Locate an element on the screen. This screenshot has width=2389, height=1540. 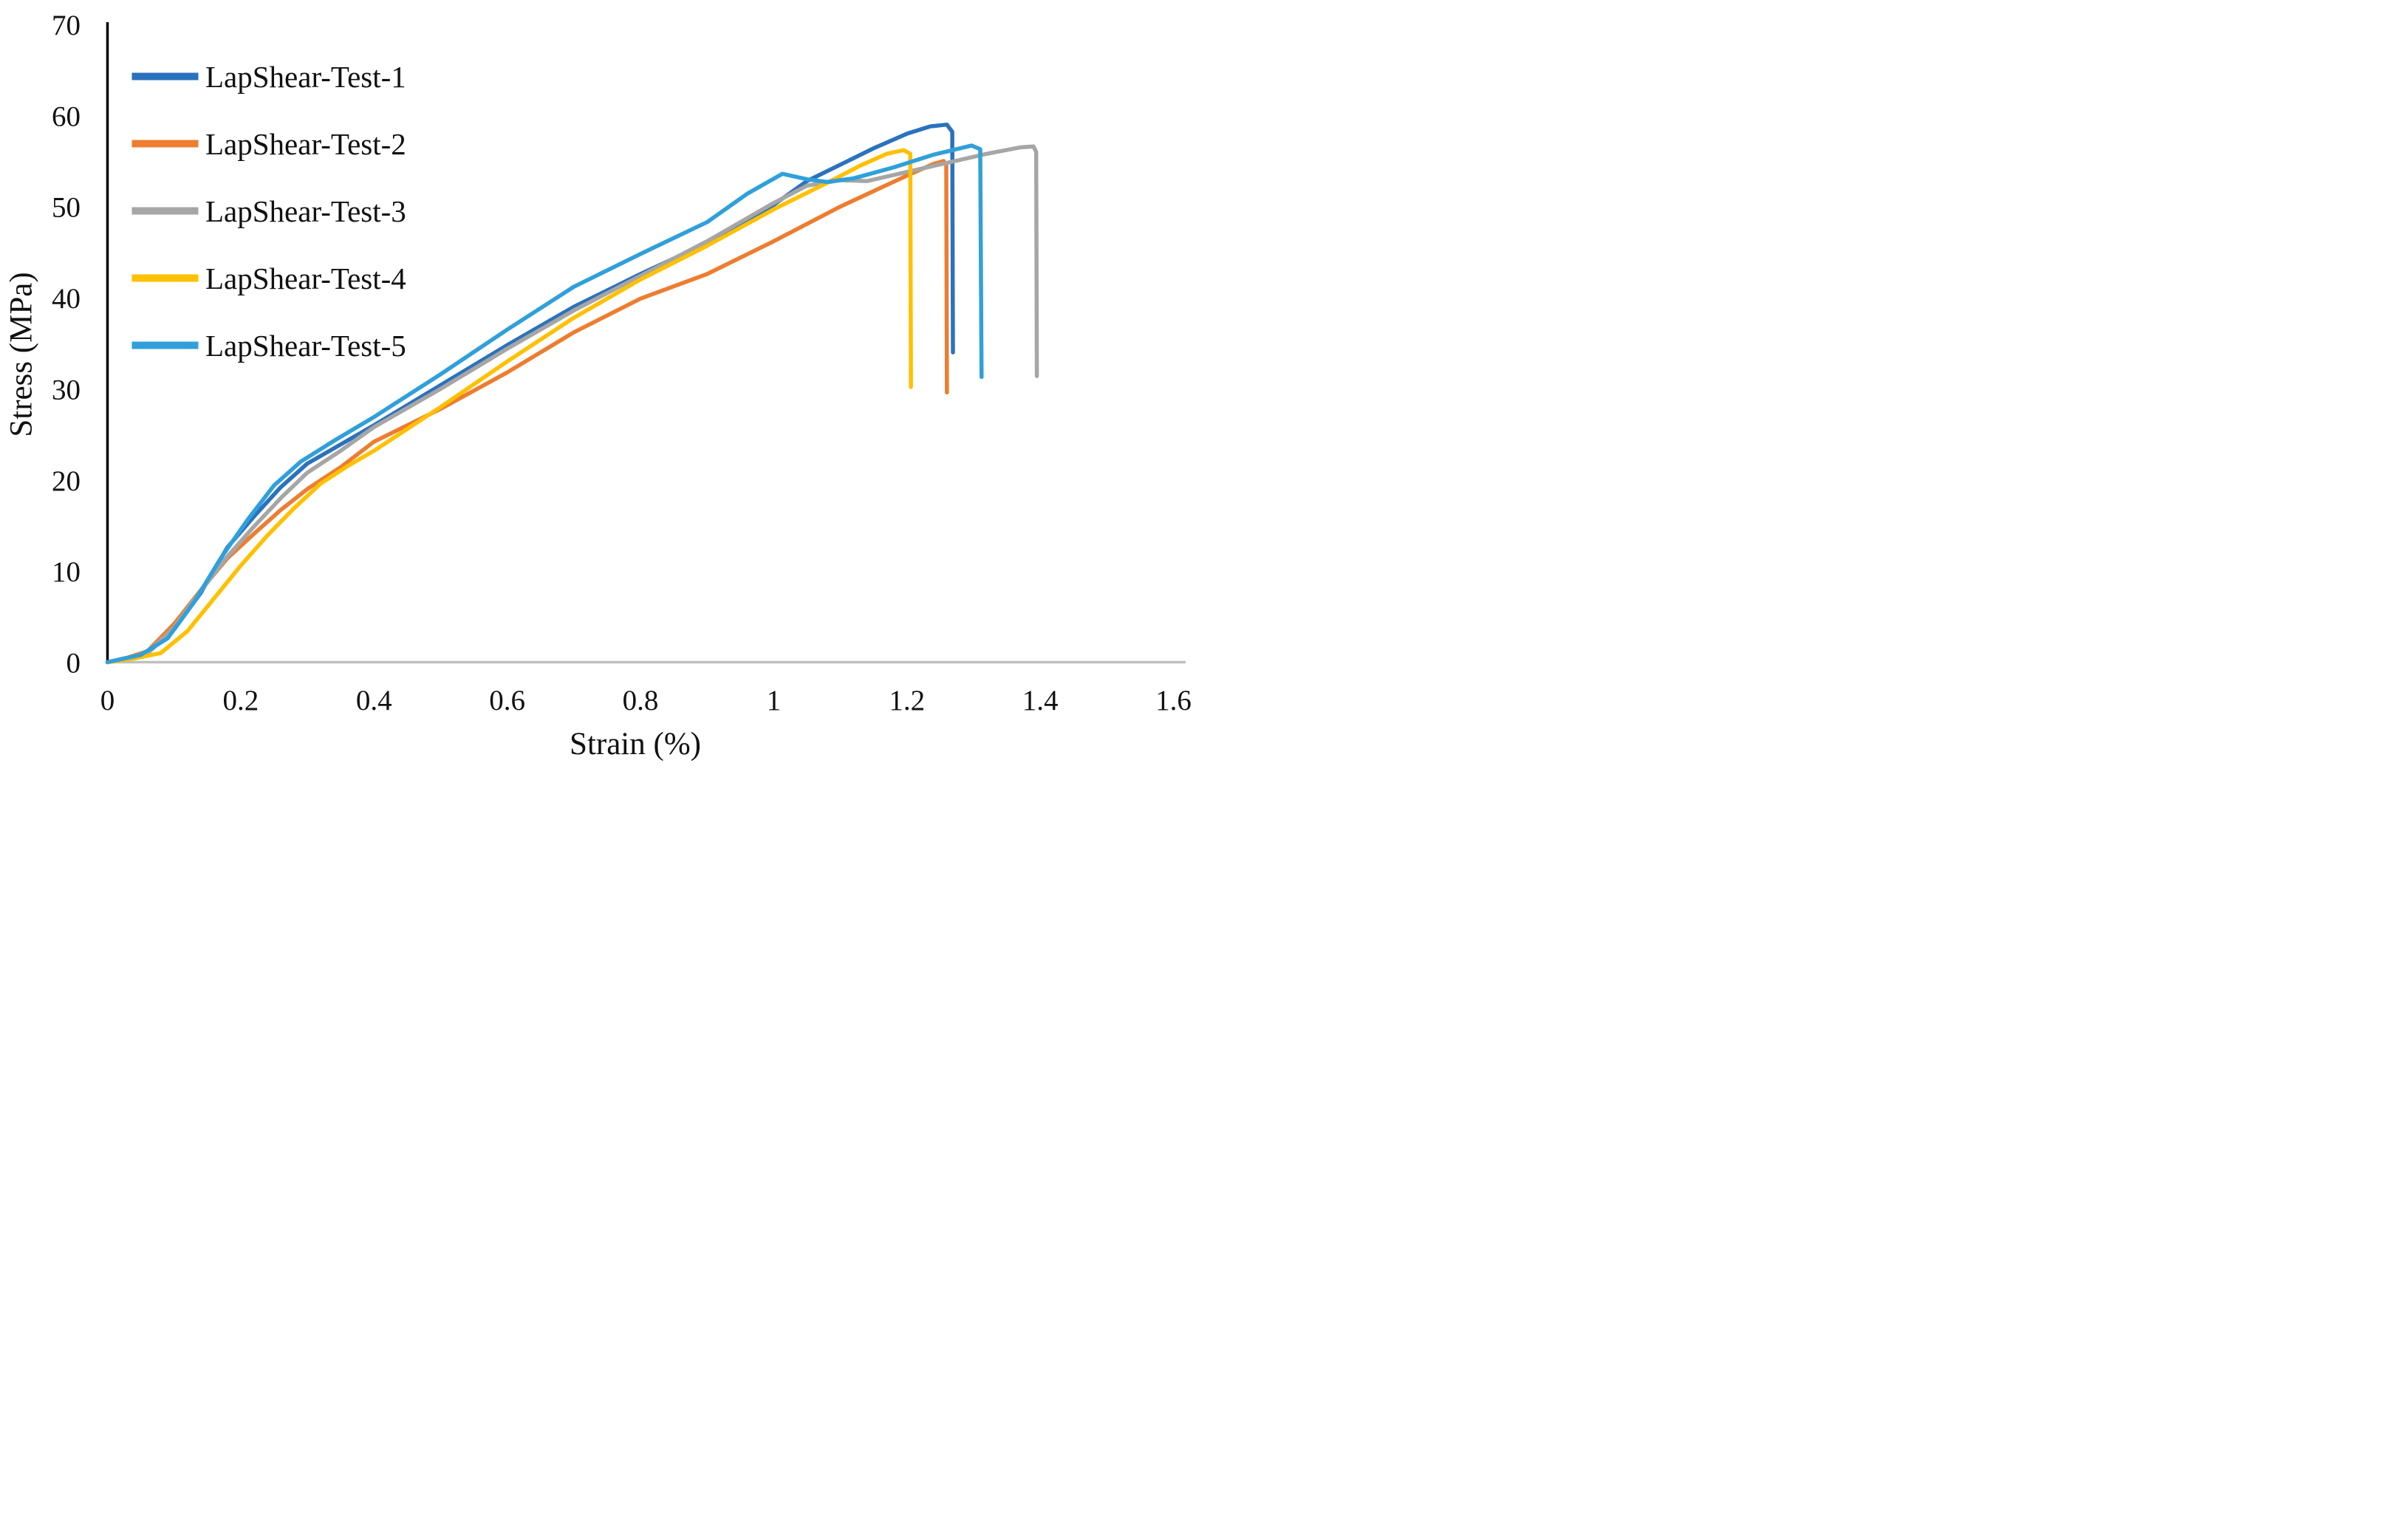
y-tick-label: 60 is located at coordinates (66, 116).